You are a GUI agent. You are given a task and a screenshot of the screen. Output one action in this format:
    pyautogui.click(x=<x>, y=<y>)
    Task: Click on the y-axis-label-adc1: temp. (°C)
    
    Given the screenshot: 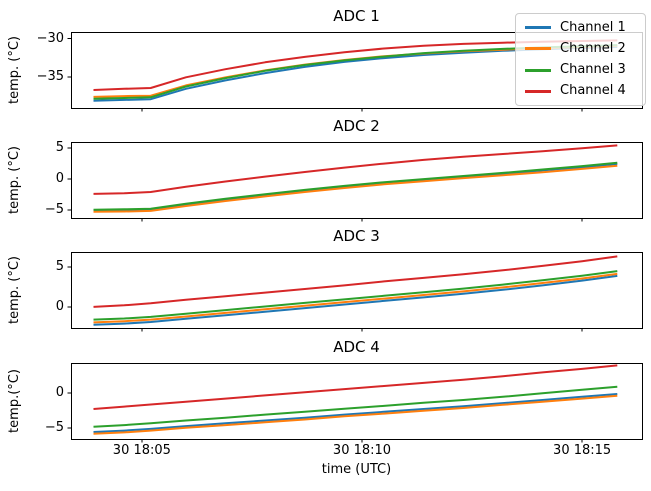 What is the action you would take?
    pyautogui.click(x=14, y=70)
    